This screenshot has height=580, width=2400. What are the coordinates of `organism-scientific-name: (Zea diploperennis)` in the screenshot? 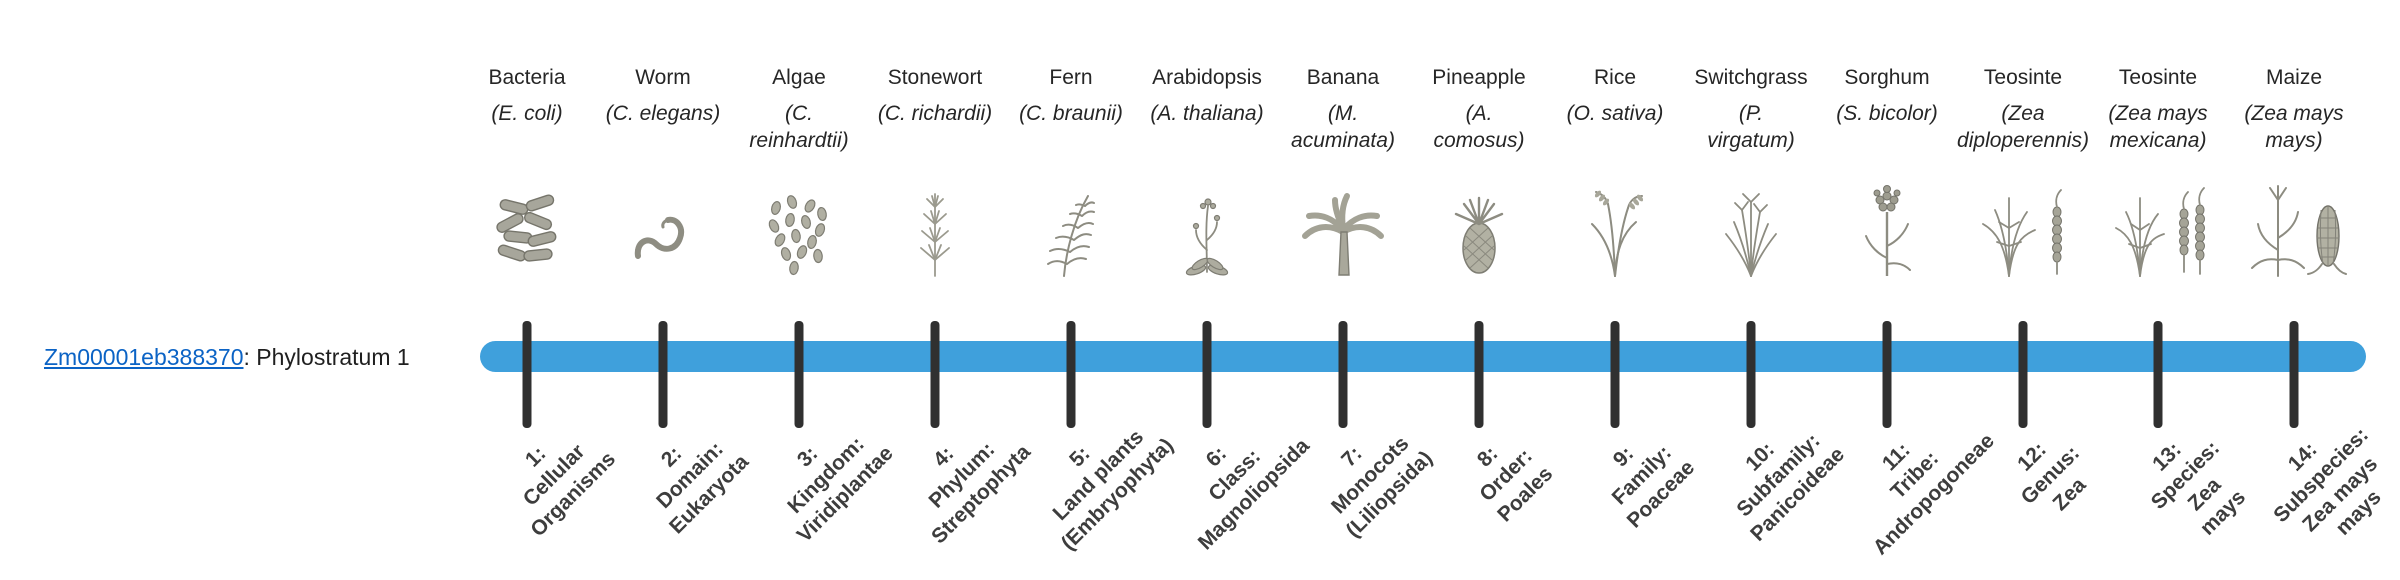 It's located at (2023, 127).